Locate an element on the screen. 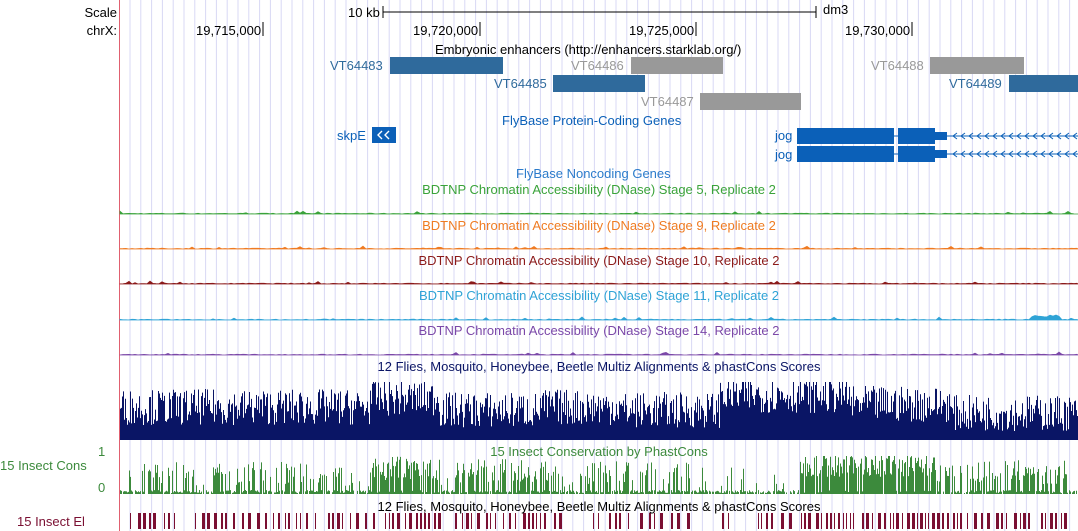  gene-jog-feature is located at coordinates (937, 144).